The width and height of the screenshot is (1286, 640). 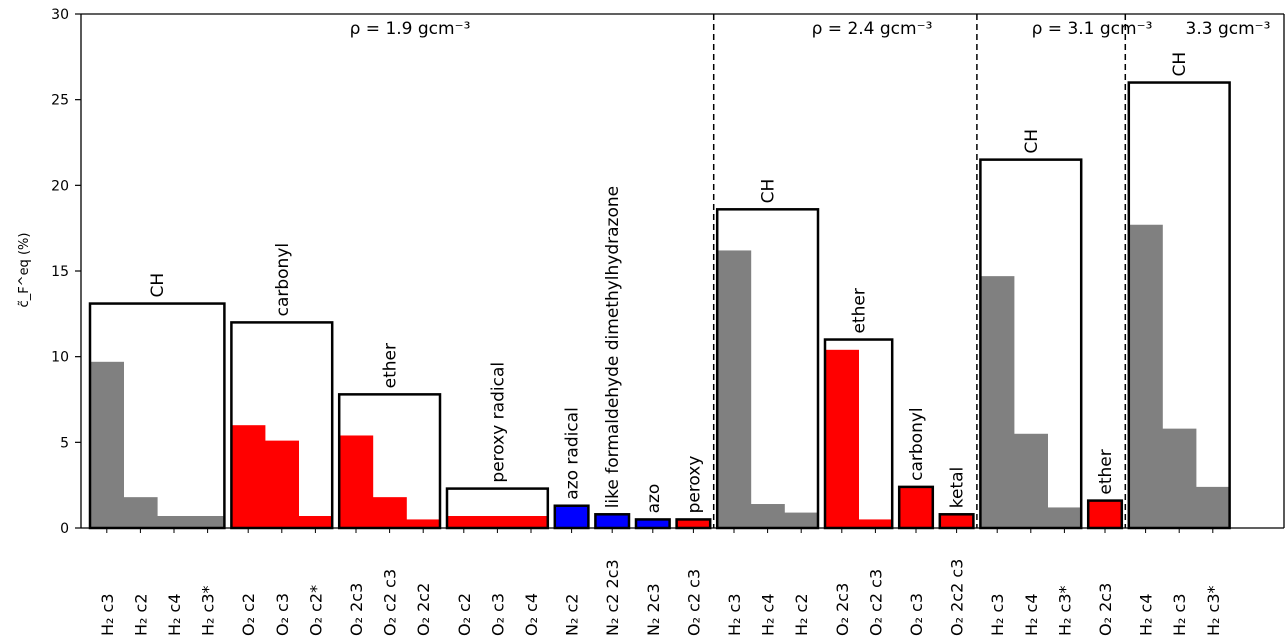 What do you see at coordinates (64, 529) in the screenshot?
I see `y-tick-label: 0` at bounding box center [64, 529].